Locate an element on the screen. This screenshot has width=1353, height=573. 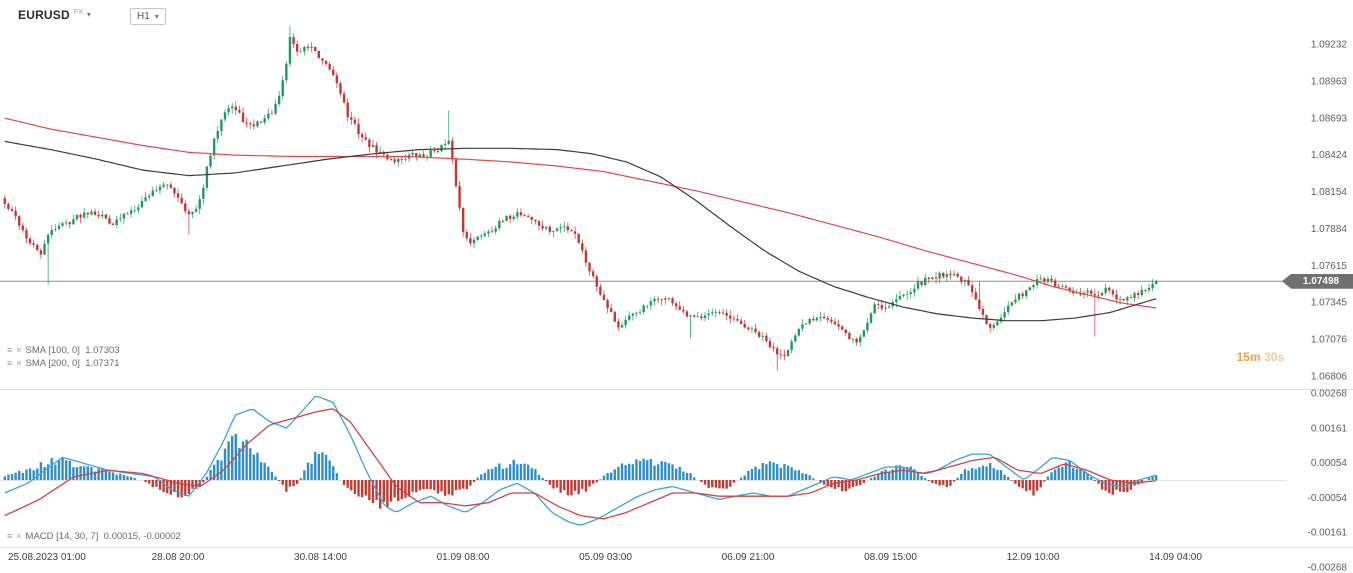
svg-text: 0.00161 is located at coordinates (1329, 428).